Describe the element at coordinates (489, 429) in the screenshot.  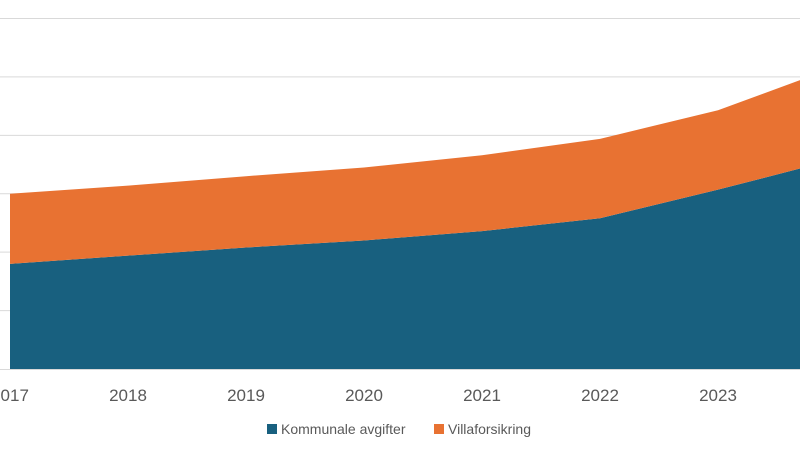
I see `legend-label-villaforsikring: Villaforsikring` at that location.